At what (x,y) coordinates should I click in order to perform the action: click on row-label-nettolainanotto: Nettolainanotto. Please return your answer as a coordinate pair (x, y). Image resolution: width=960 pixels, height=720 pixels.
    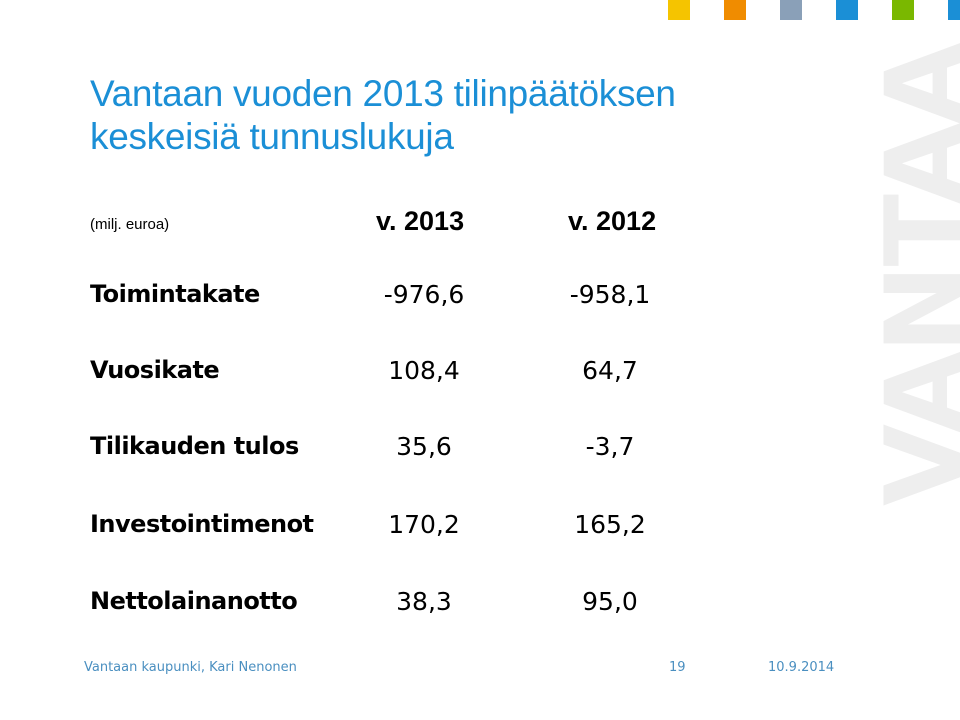
    Looking at the image, I should click on (194, 601).